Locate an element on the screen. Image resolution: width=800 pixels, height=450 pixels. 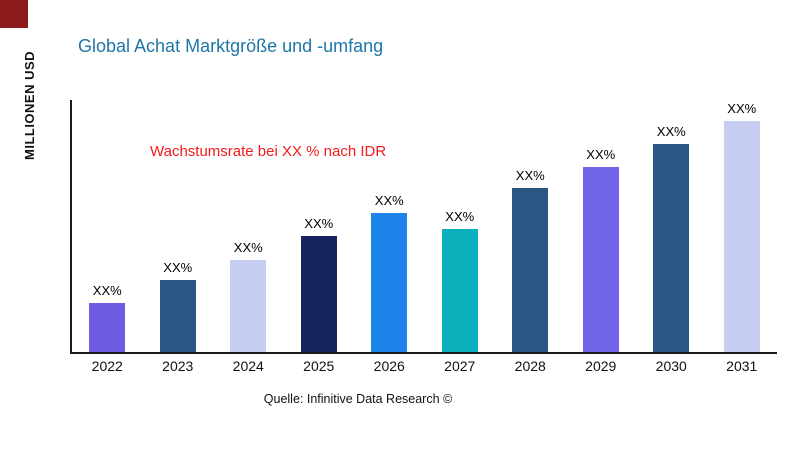
x-label-2025: 2025 is located at coordinates (319, 366).